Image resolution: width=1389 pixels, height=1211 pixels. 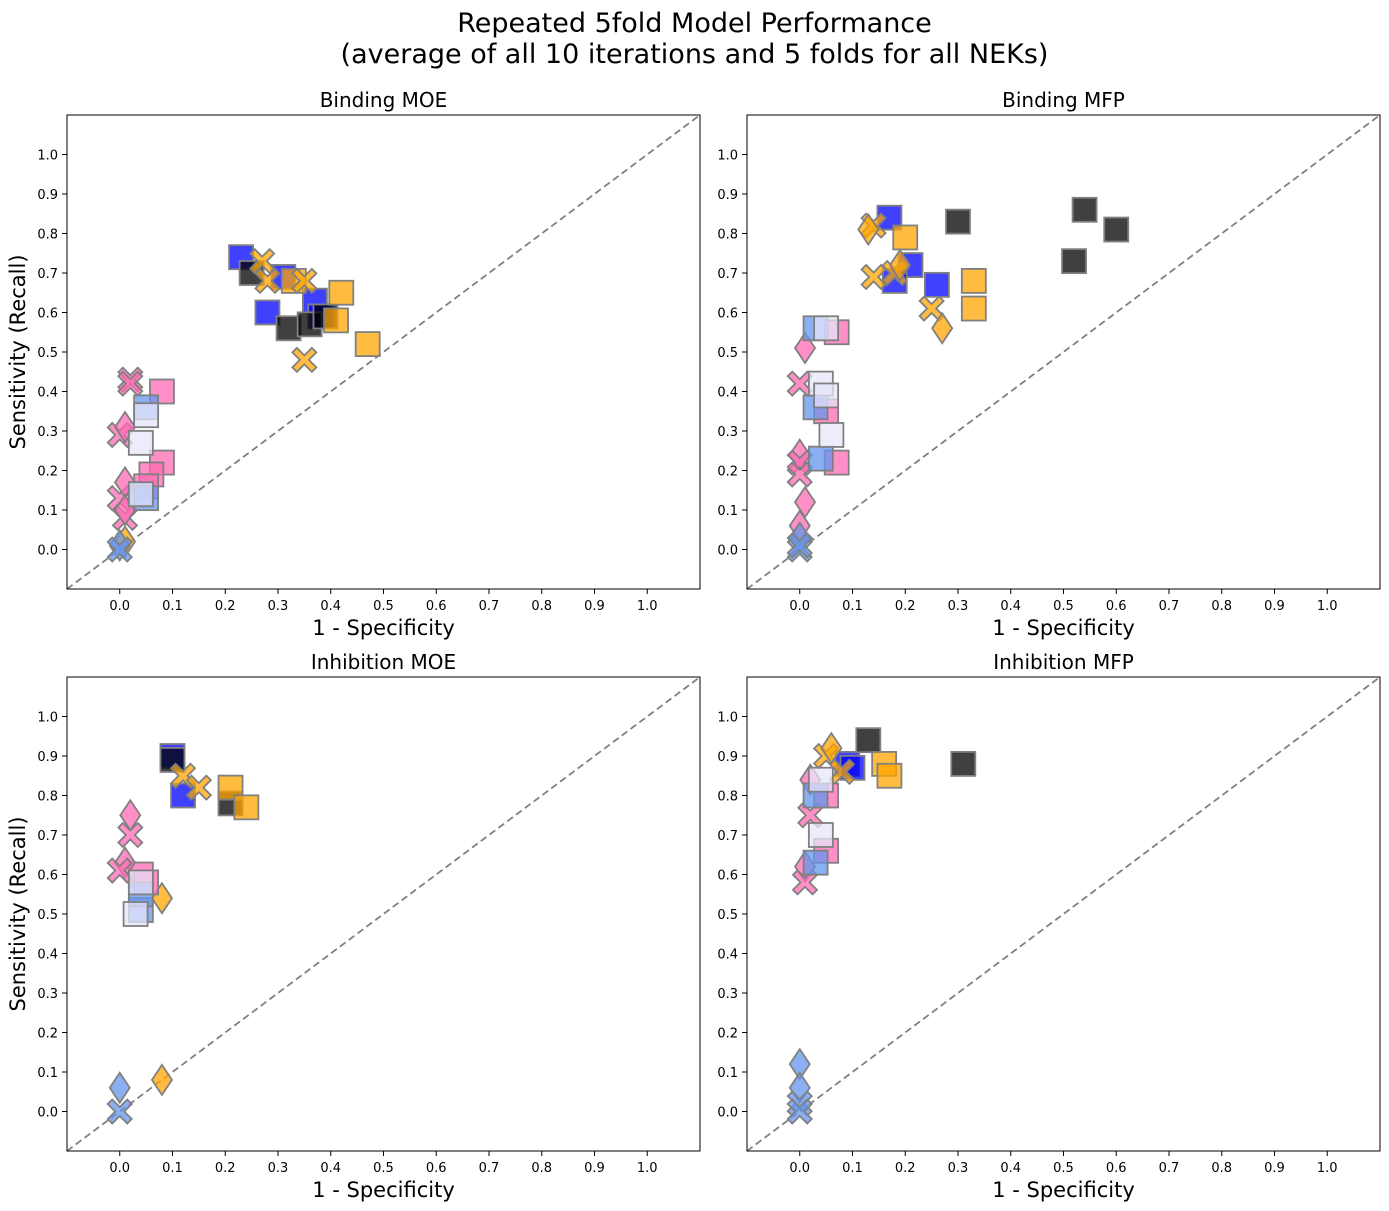 What do you see at coordinates (1063, 662) in the screenshot?
I see `panel-title: Inhibition MFP` at bounding box center [1063, 662].